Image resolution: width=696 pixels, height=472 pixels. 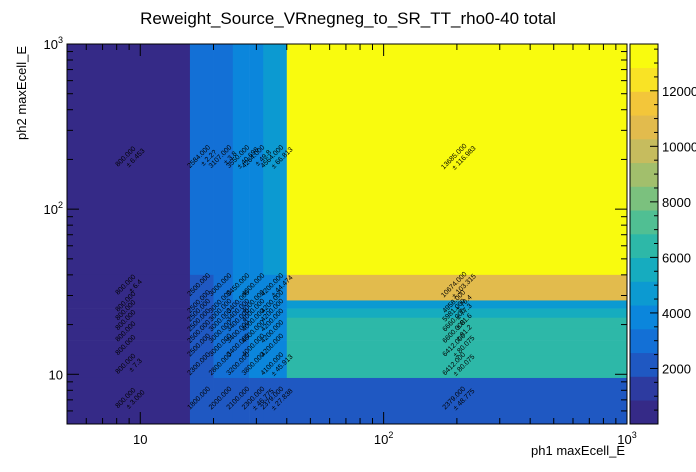 I want to click on colorbar: 2000 4000 6000 8000 10000 12000, so click(x=662, y=234).